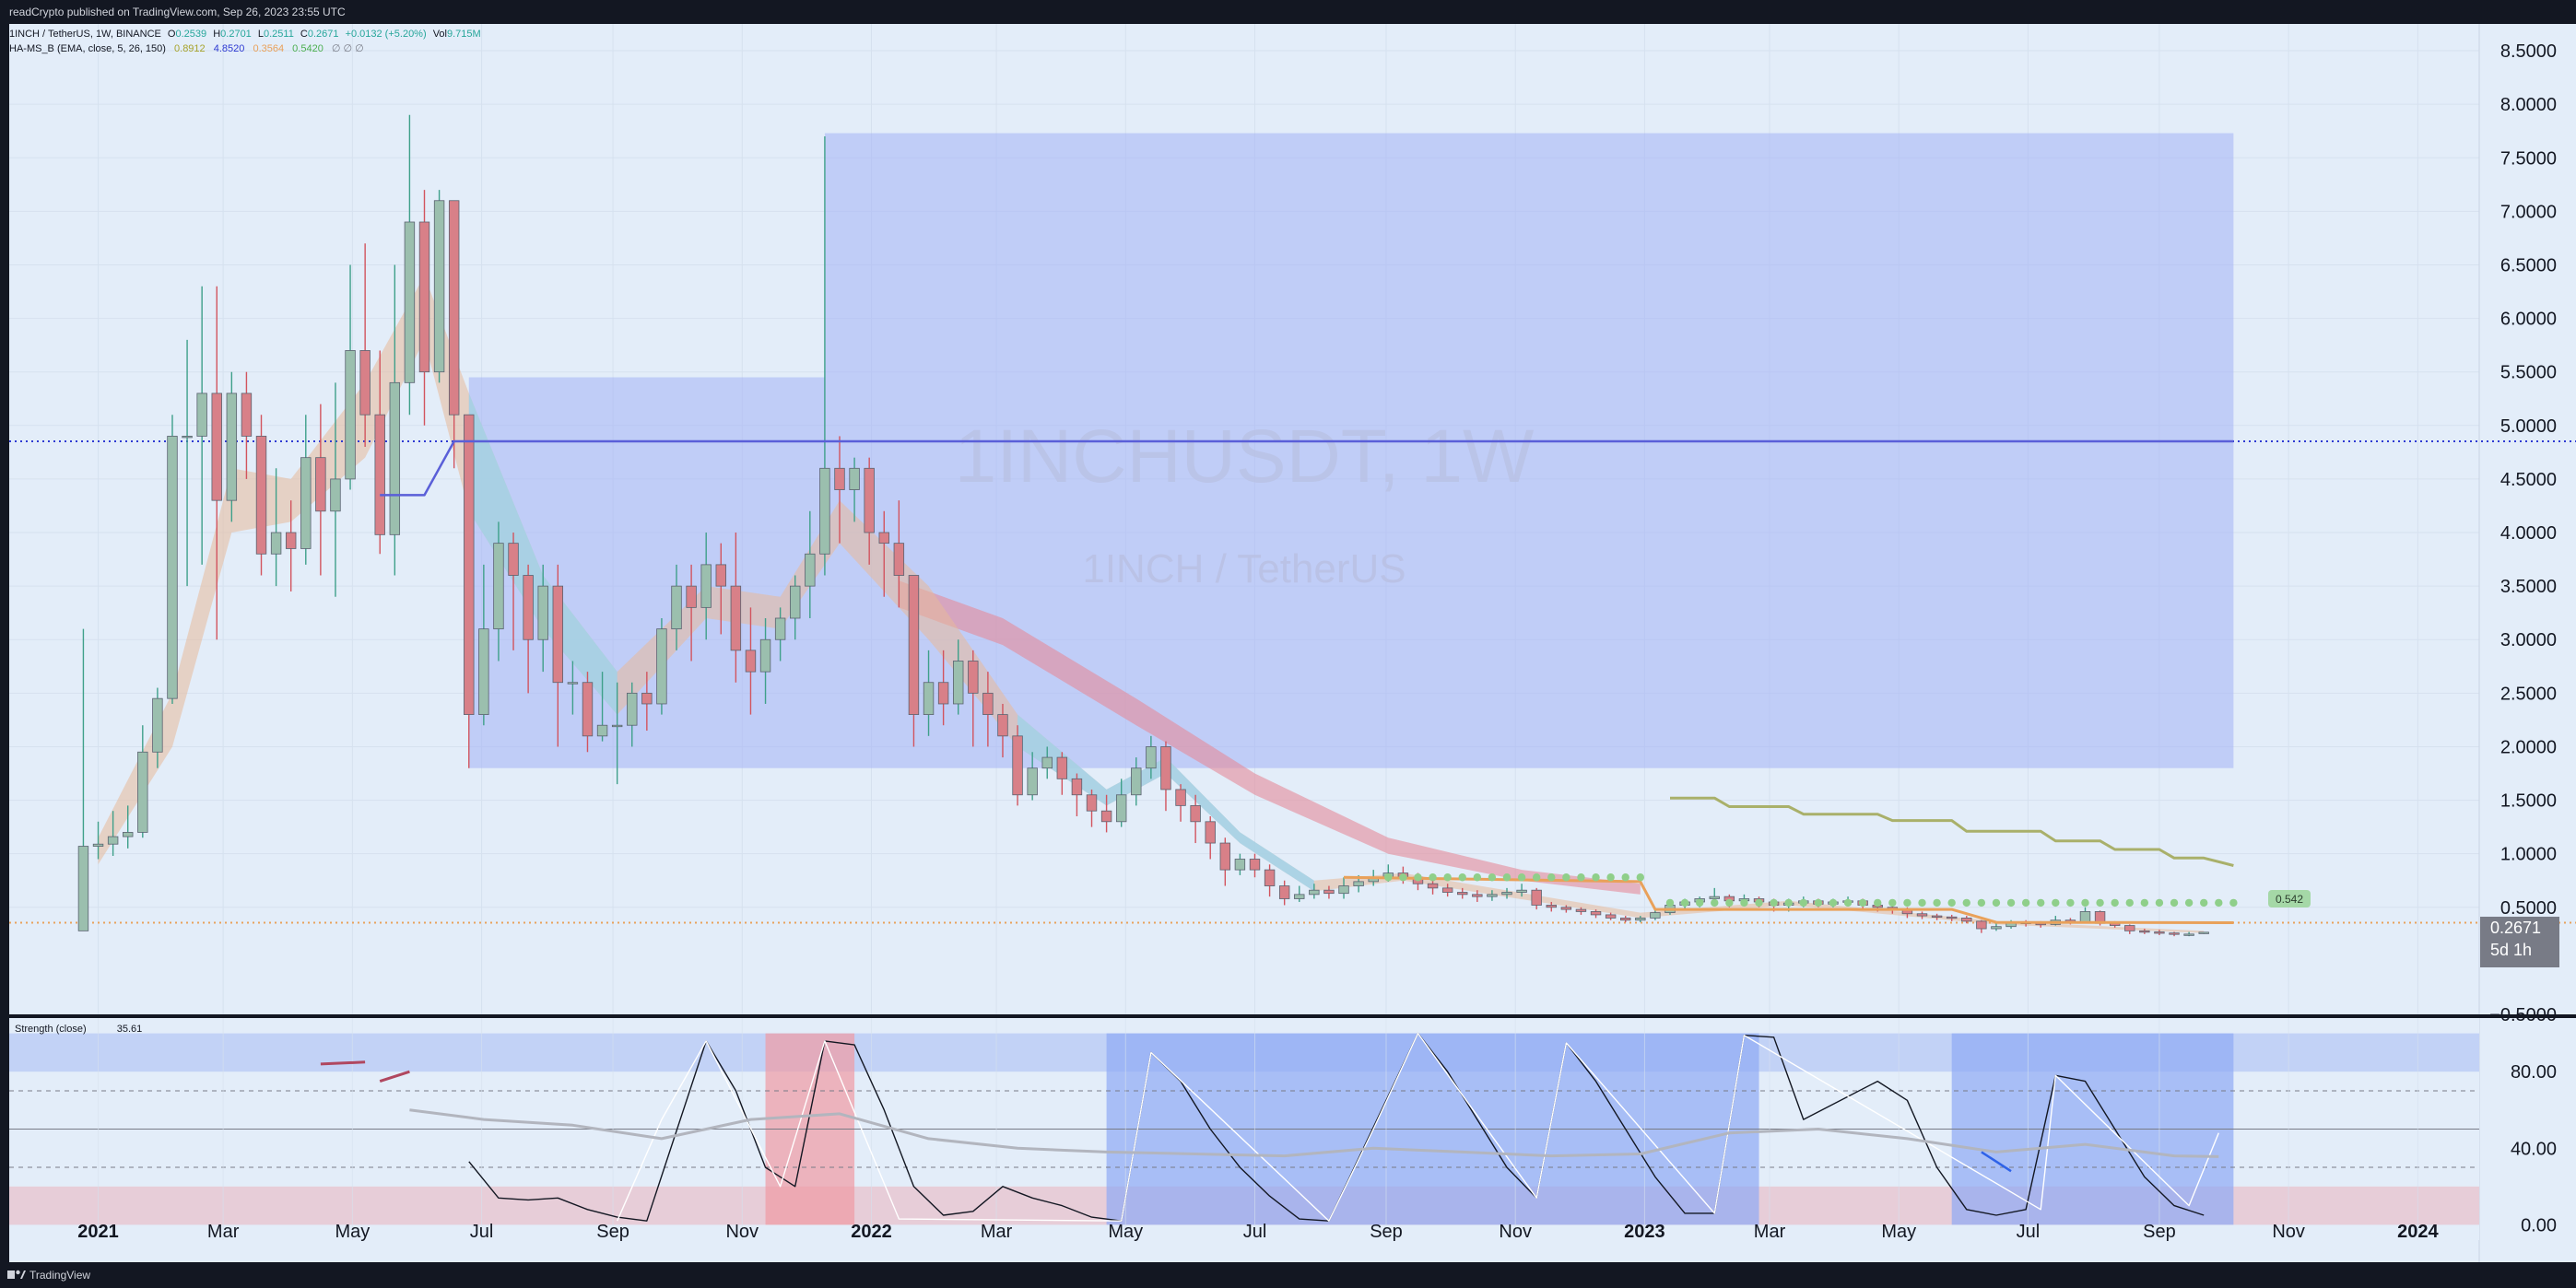 Image resolution: width=2576 pixels, height=1288 pixels. Describe the element at coordinates (343, 1063) in the screenshot. I see `strength-series-purple` at that location.